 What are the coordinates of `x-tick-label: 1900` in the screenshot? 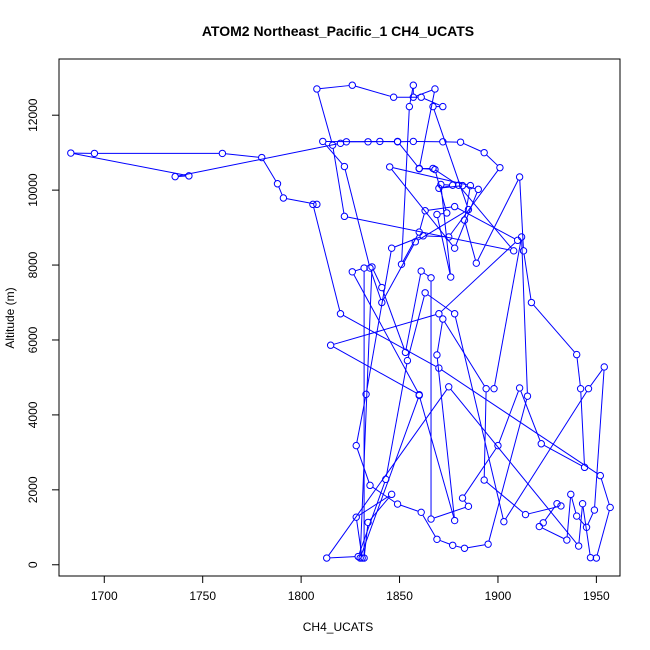 It's located at (498, 596).